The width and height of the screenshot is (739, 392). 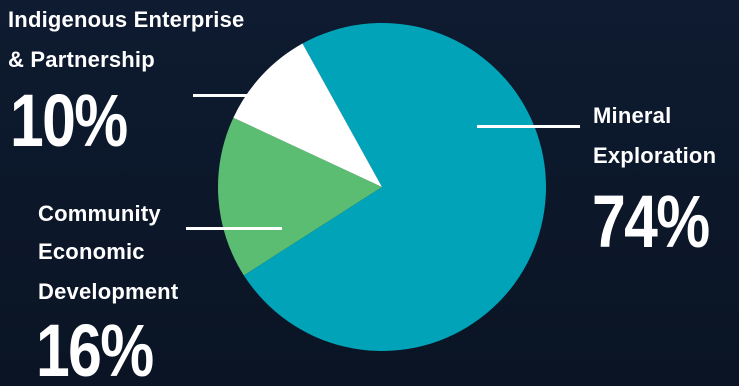 I want to click on label-community-line3: Development, so click(x=108, y=291).